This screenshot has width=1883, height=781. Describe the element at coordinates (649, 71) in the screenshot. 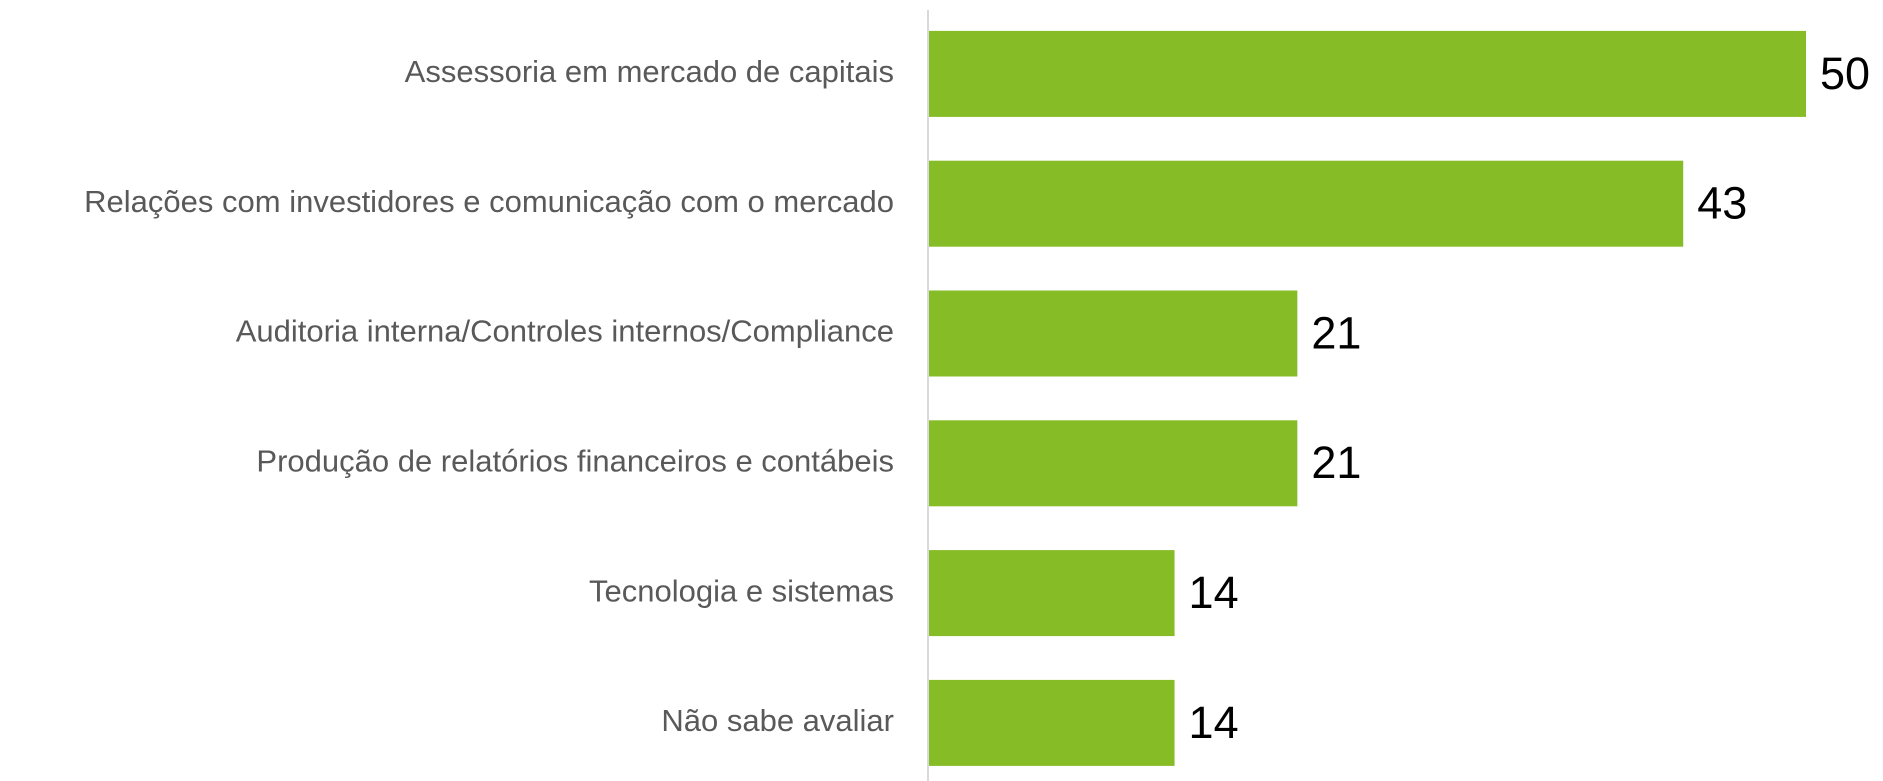

I see `category-label: Assessoria em mercado de capitais` at that location.